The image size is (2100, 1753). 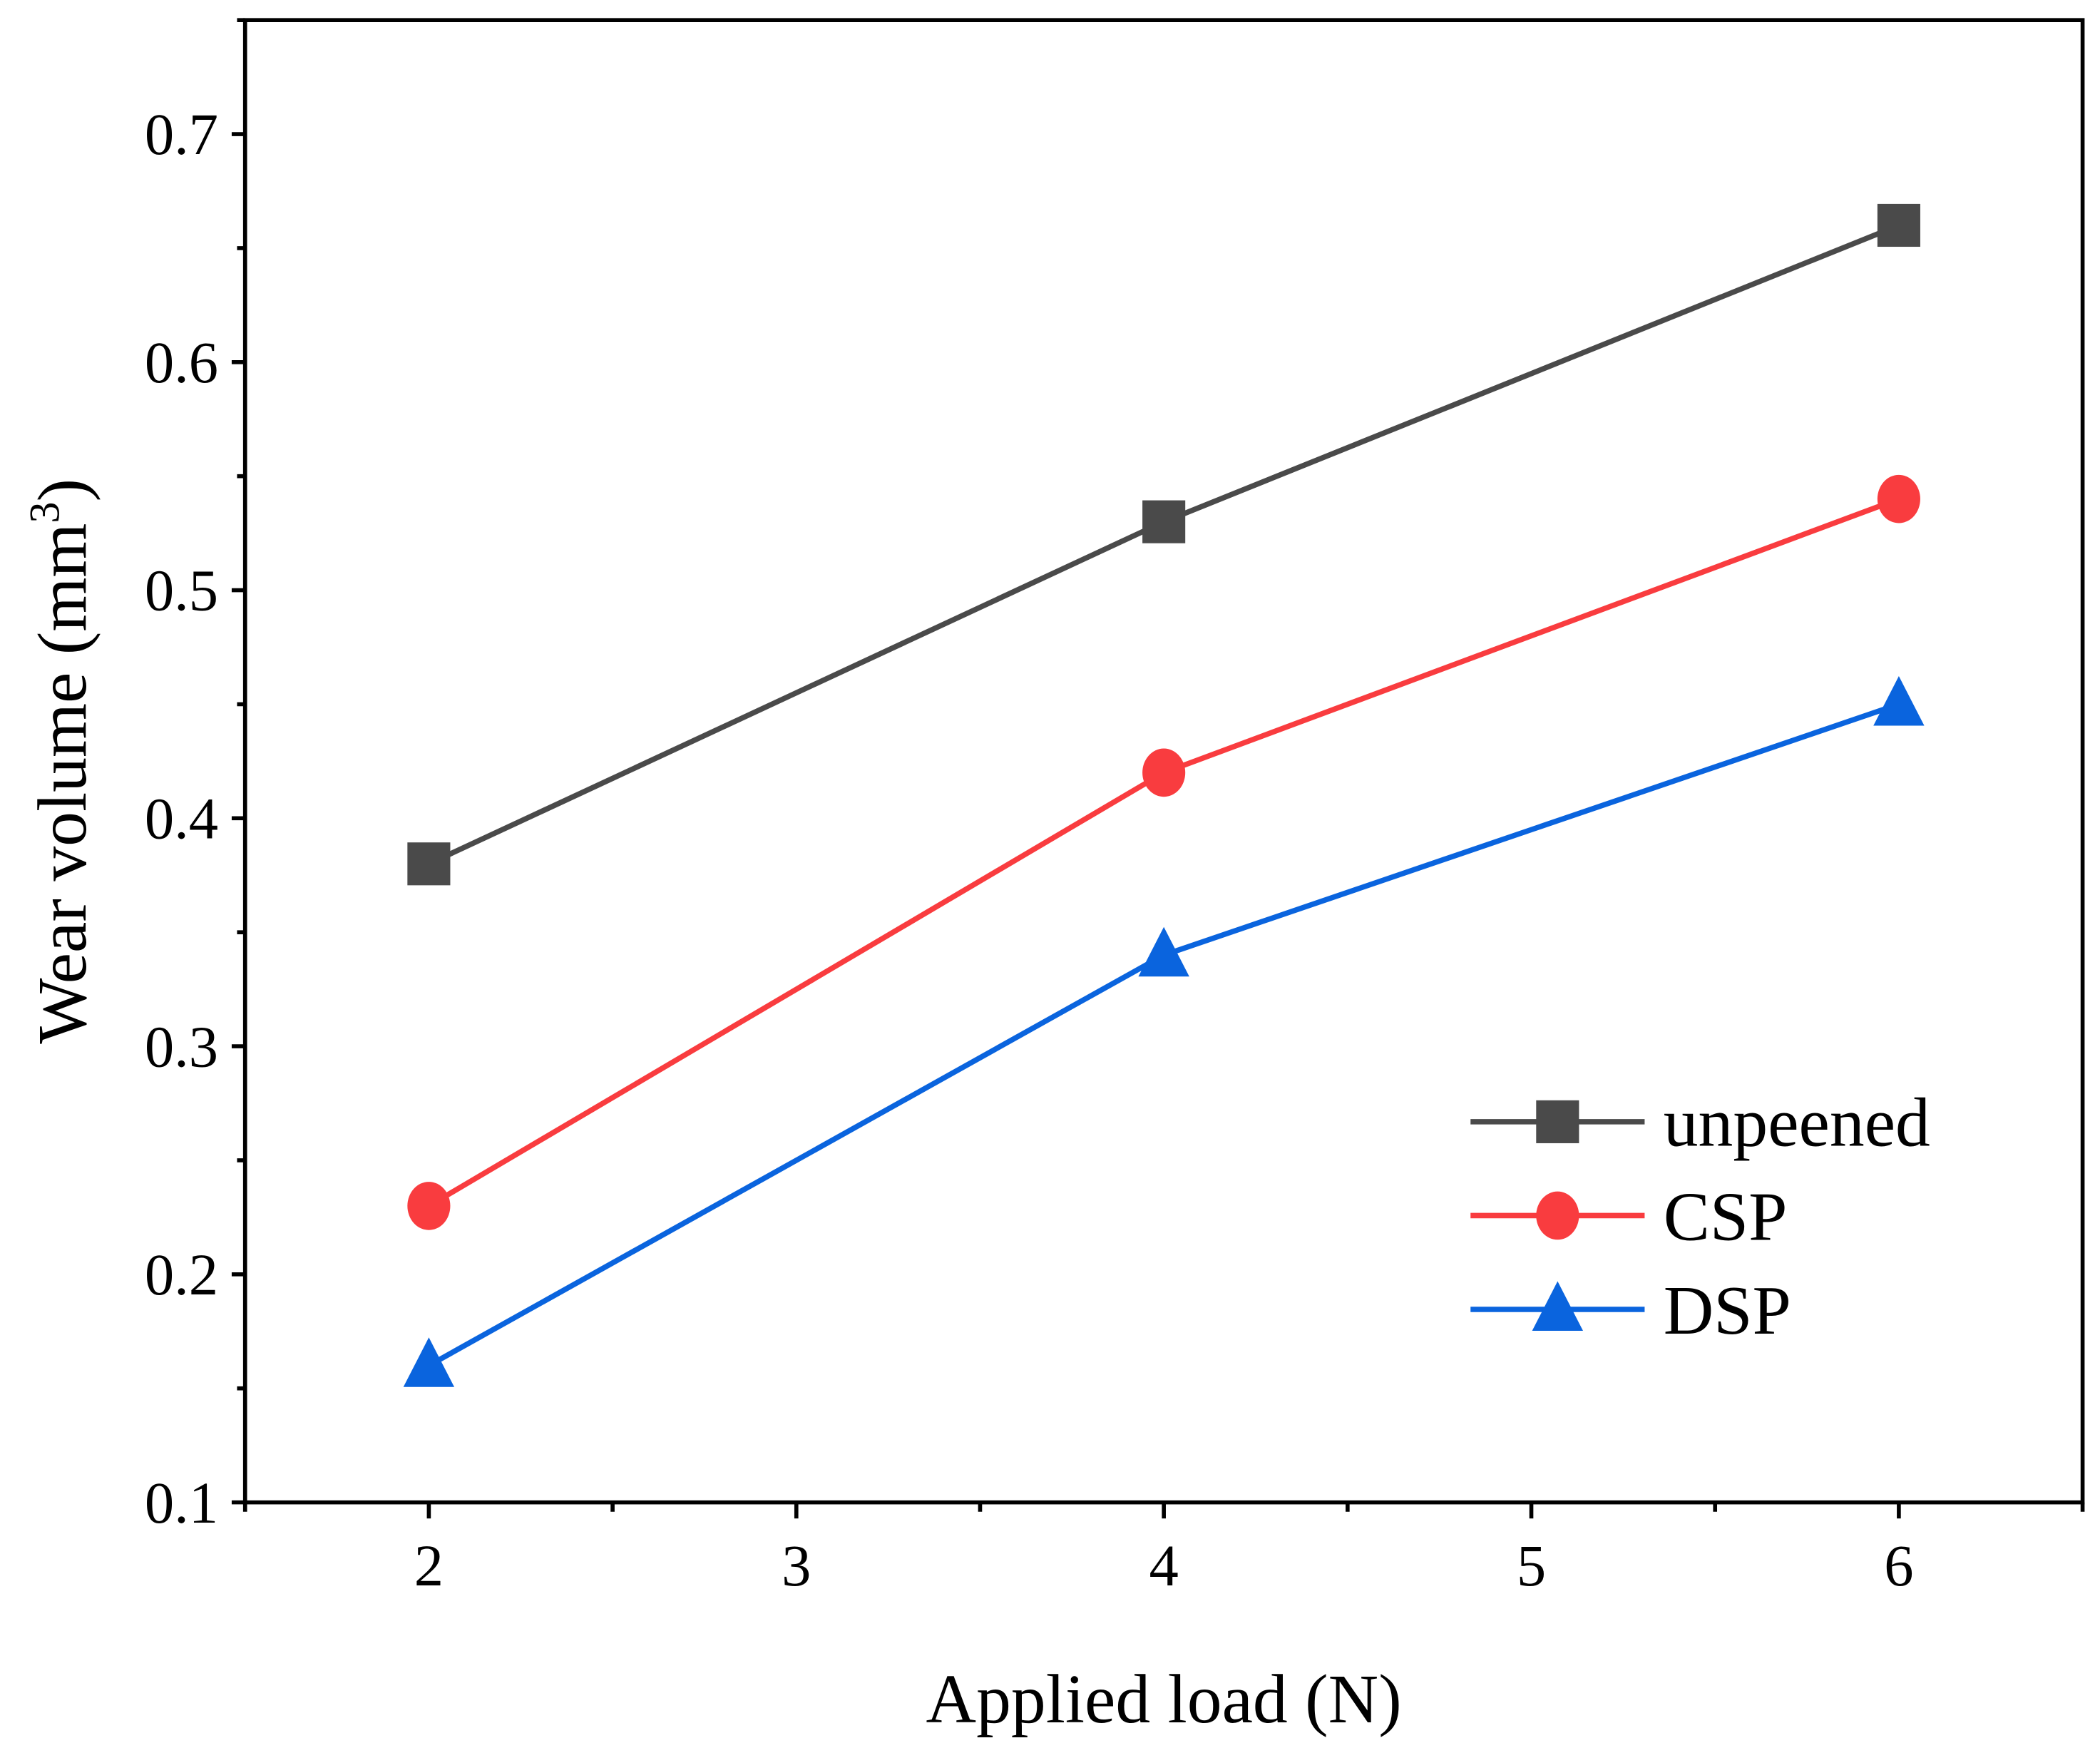 What do you see at coordinates (1898, 1565) in the screenshot?
I see `x-tick-label: 6` at bounding box center [1898, 1565].